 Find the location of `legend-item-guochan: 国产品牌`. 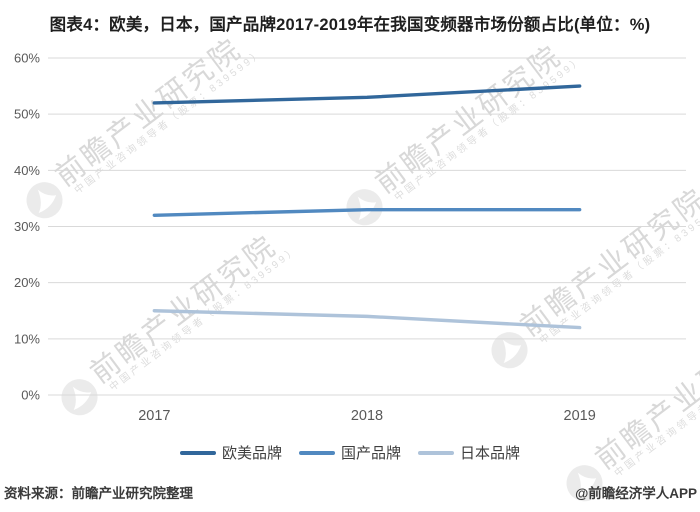

legend-item-guochan: 国产品牌 is located at coordinates (349, 452).